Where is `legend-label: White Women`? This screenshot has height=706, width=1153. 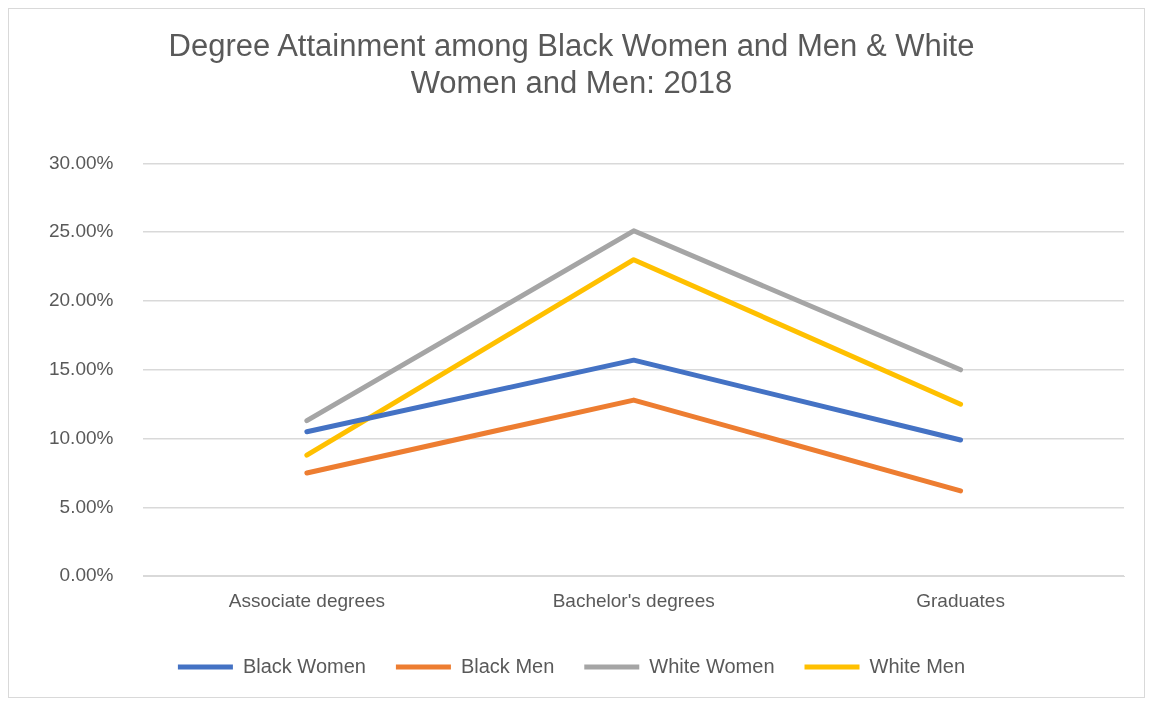
legend-label: White Women is located at coordinates (712, 665).